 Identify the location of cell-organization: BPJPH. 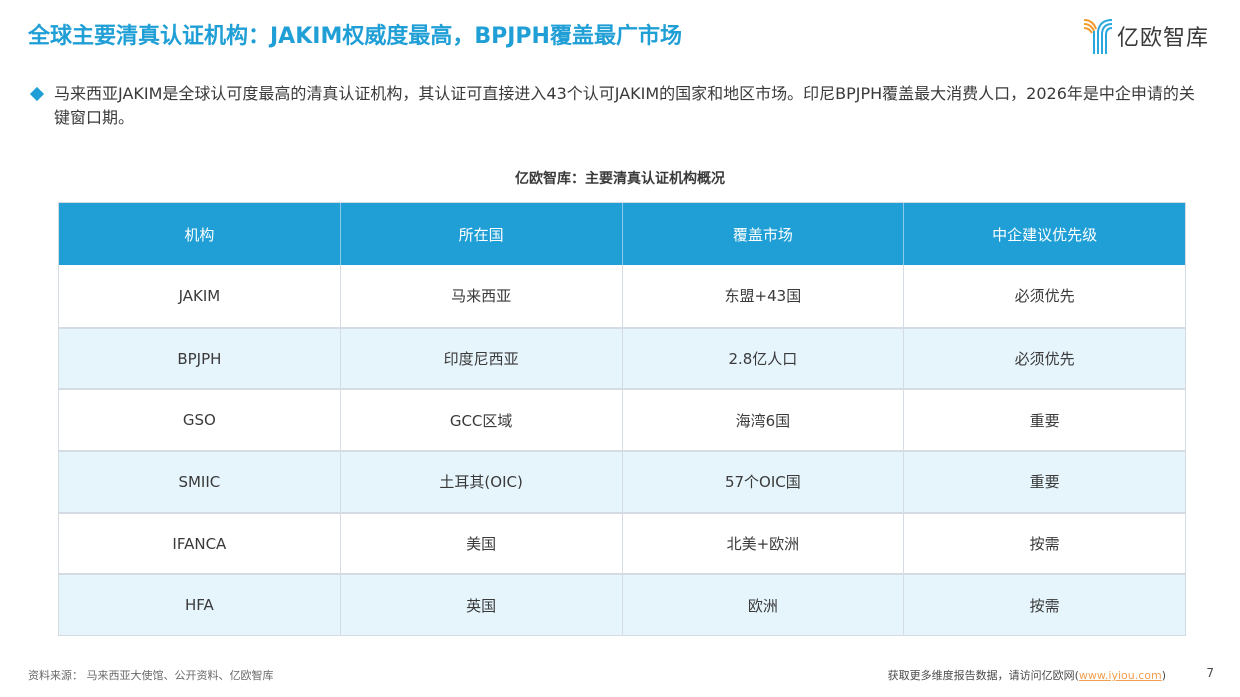
(199, 358).